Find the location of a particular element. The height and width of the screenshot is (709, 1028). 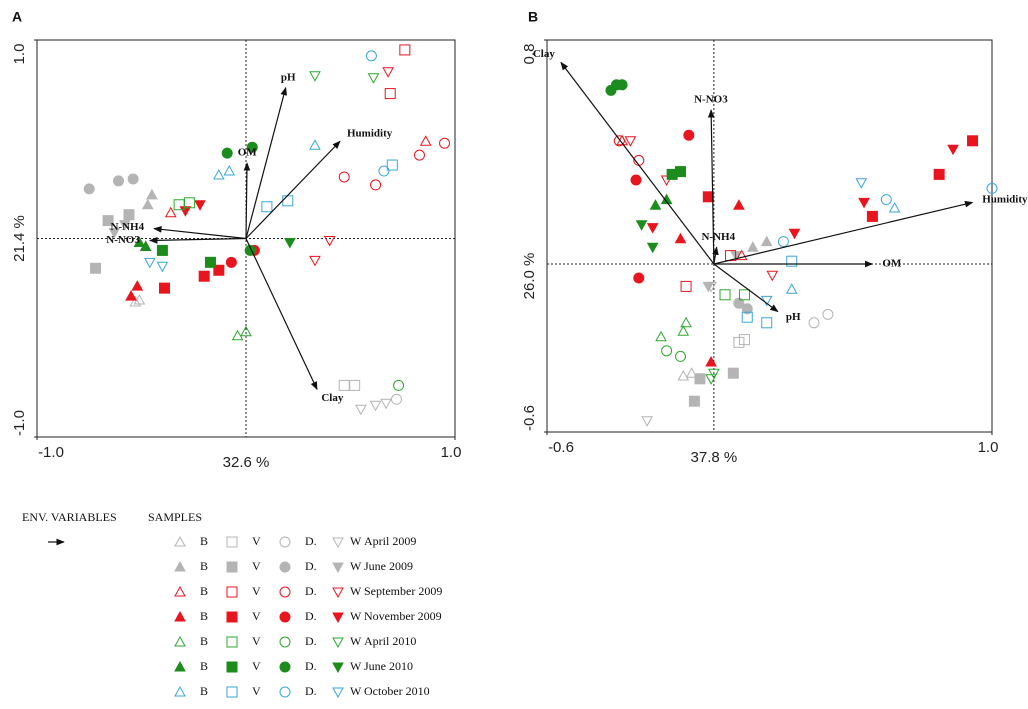

variable-label: OM is located at coordinates (248, 153).